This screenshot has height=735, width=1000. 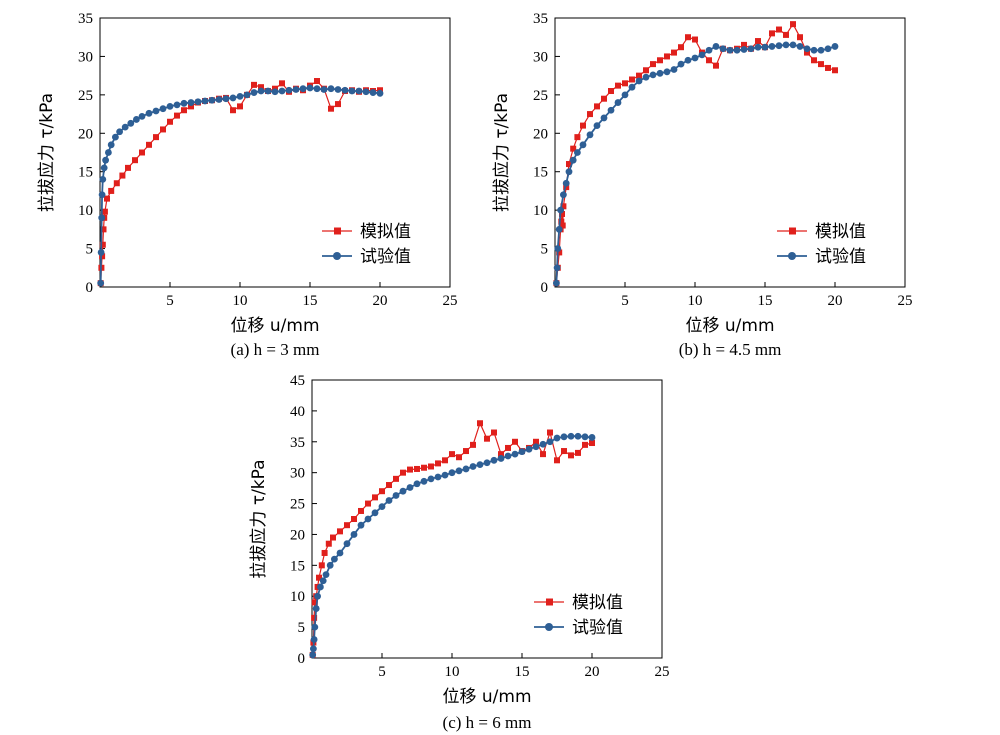 I want to click on x-tick-label: 25, so click(x=450, y=301).